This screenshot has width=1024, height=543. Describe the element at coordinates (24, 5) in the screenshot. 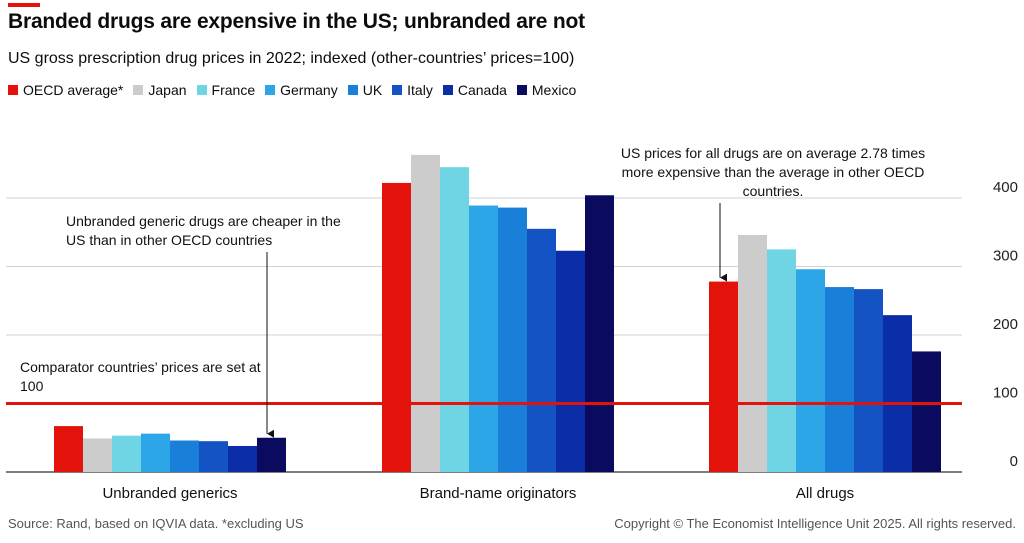

I see `brand-accent-bar` at that location.